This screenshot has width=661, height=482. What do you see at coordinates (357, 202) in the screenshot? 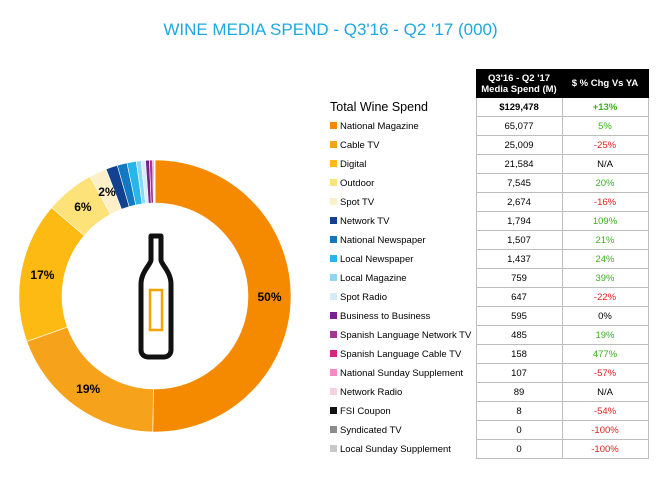
I see `row-name: Spot TV` at bounding box center [357, 202].